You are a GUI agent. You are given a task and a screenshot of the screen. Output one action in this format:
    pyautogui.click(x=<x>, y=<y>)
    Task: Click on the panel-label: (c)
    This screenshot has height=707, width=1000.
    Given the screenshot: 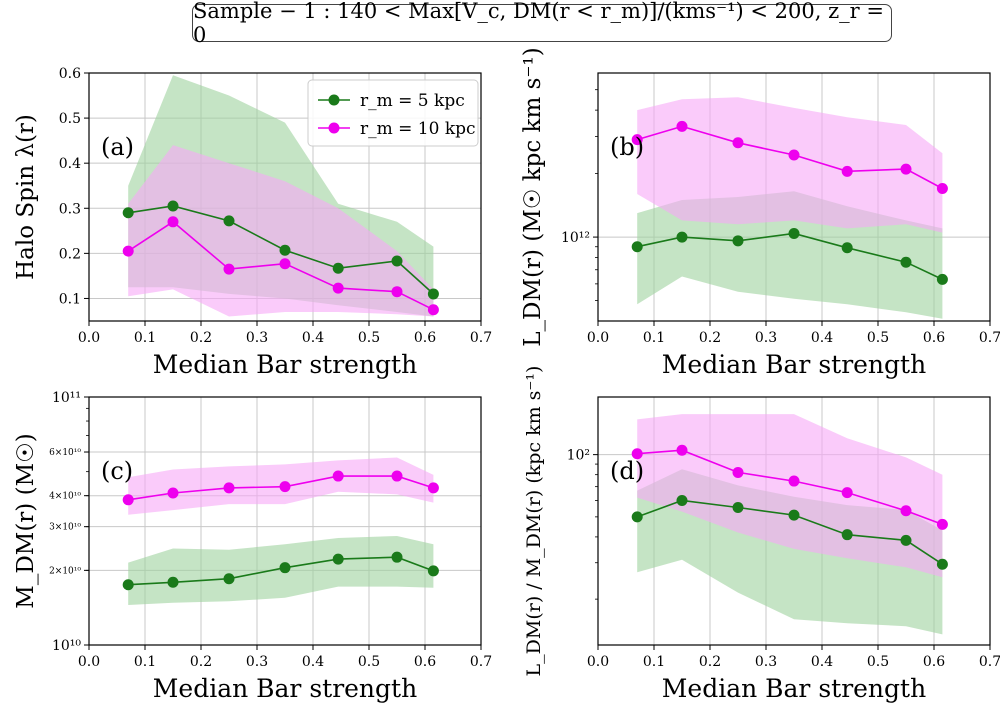 What is the action you would take?
    pyautogui.click(x=117, y=471)
    